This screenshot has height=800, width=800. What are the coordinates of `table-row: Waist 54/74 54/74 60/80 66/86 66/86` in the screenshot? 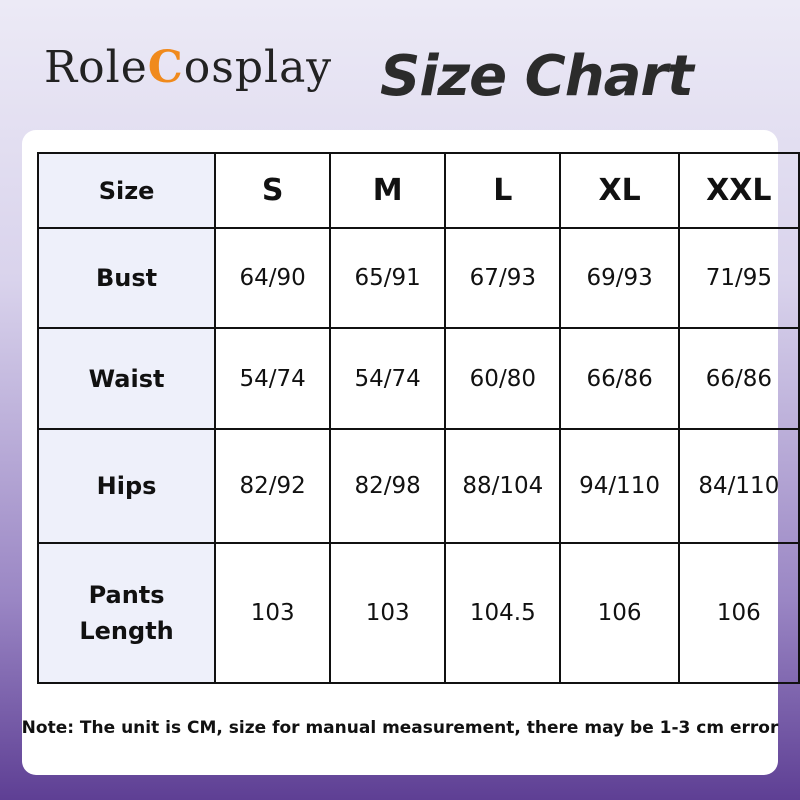 It's located at (418, 378).